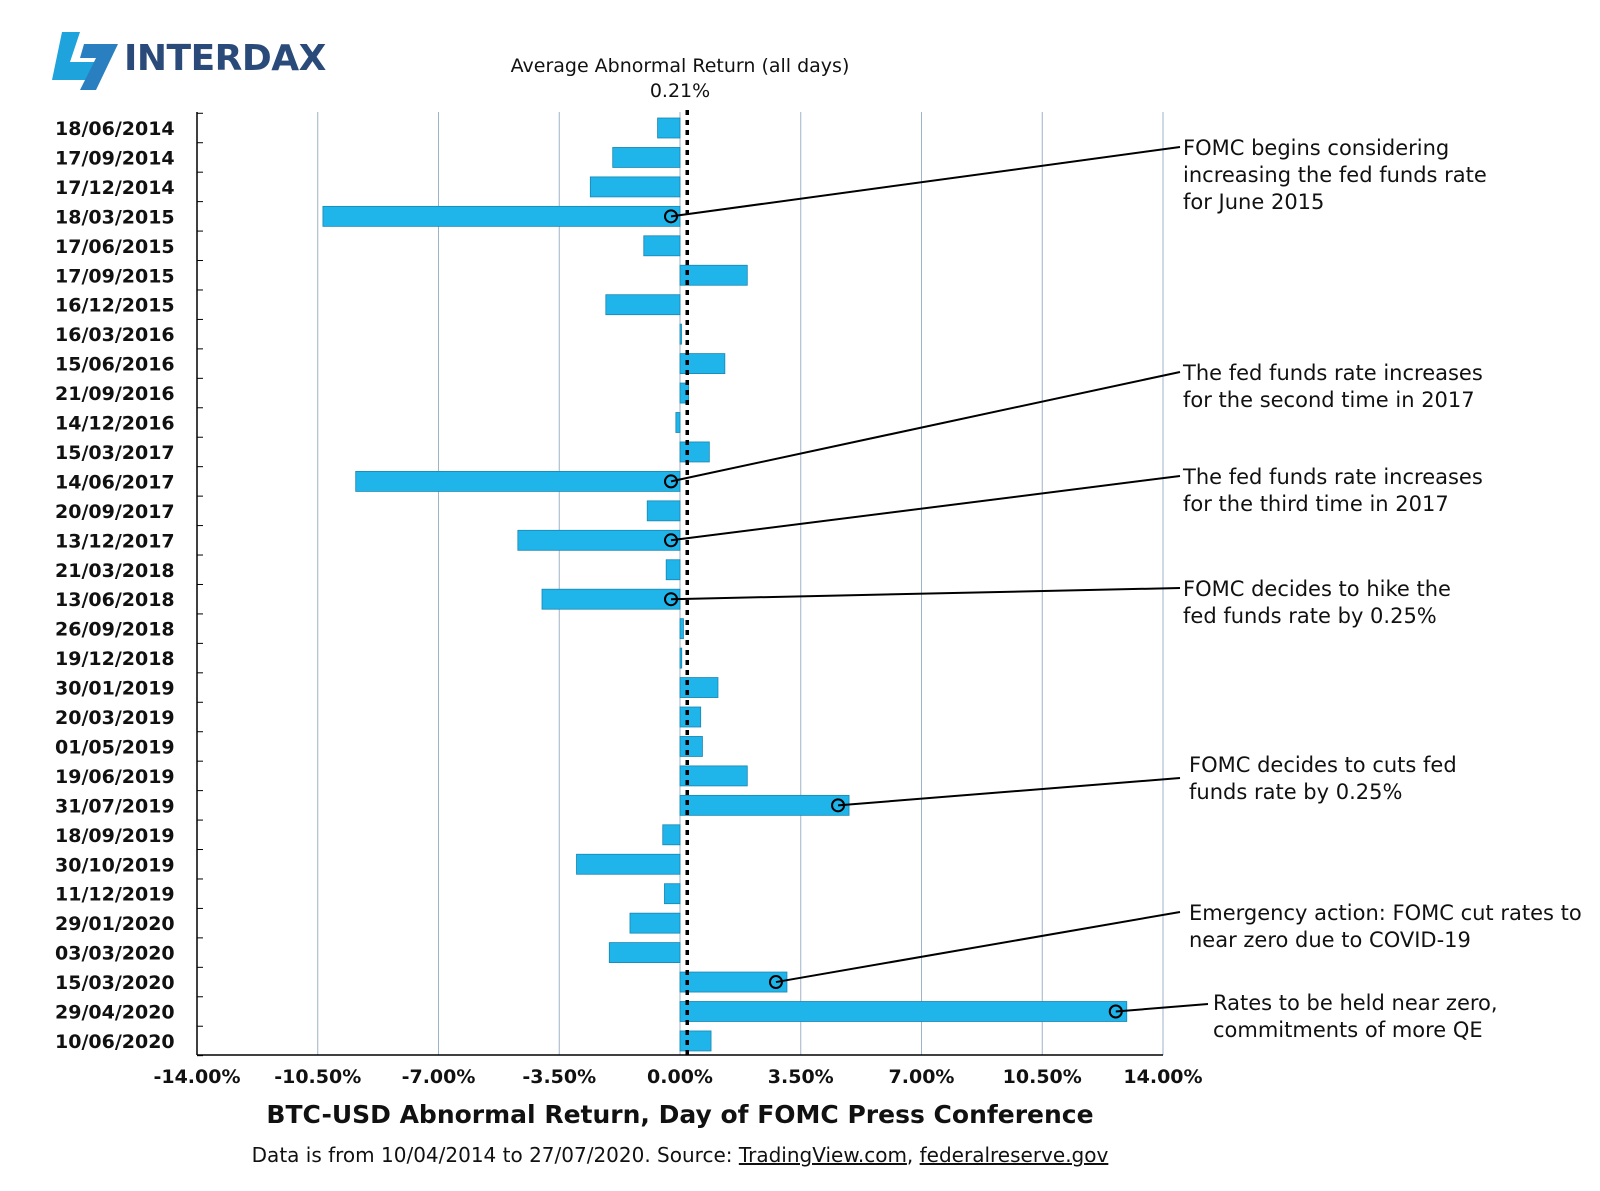 Image resolution: width=1600 pixels, height=1191 pixels. Describe the element at coordinates (115, 541) in the screenshot. I see `category-label: 13/12/2017` at that location.